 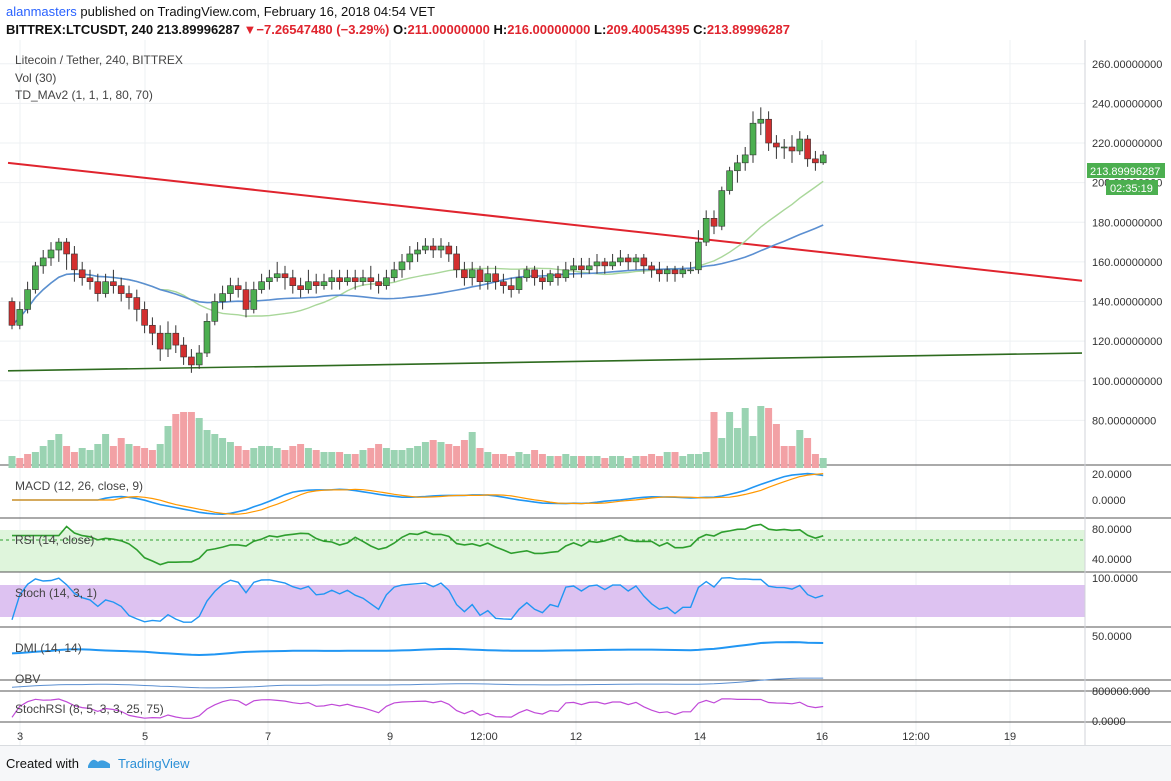 I want to click on x-tick-label: 14, so click(x=700, y=737).